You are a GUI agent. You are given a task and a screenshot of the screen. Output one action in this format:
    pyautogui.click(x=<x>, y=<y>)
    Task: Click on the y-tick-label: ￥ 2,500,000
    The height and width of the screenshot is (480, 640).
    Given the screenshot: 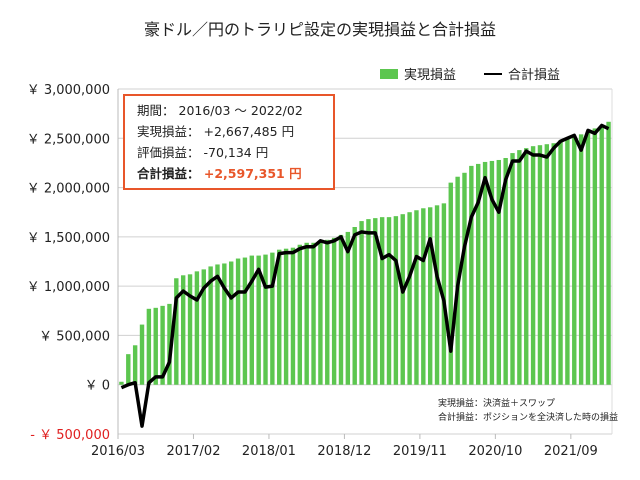 What is the action you would take?
    pyautogui.click(x=68, y=139)
    